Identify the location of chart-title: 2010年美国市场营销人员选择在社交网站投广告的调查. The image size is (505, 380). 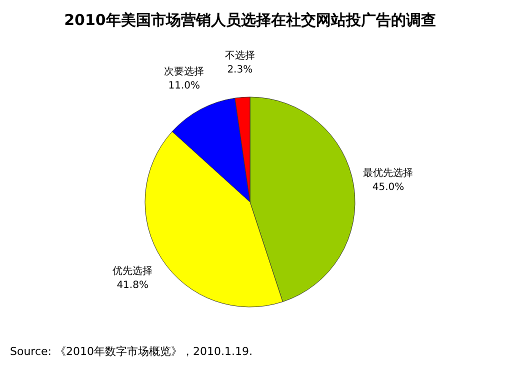
(250, 20).